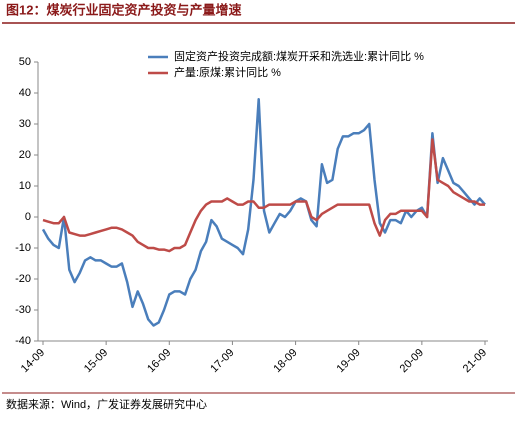 This screenshot has width=520, height=421. What do you see at coordinates (23, 310) in the screenshot?
I see `y-tick-label: -30` at bounding box center [23, 310].